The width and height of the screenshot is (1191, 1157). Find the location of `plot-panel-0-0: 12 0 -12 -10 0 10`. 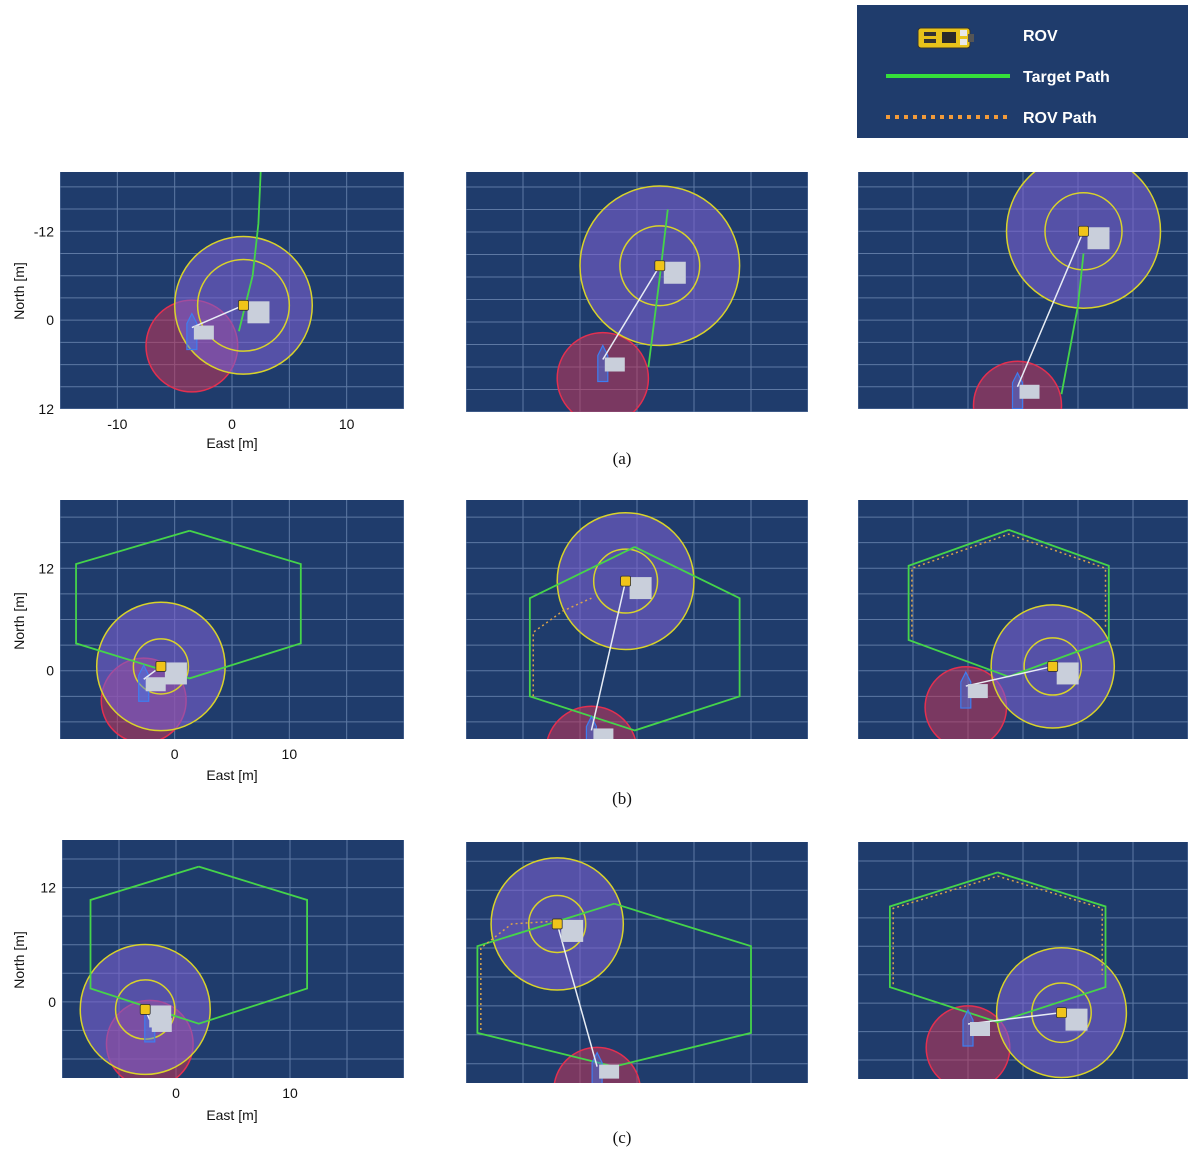

plot-panel-0-0: 12 0 -12 -10 0 10 is located at coordinates (219, 302).